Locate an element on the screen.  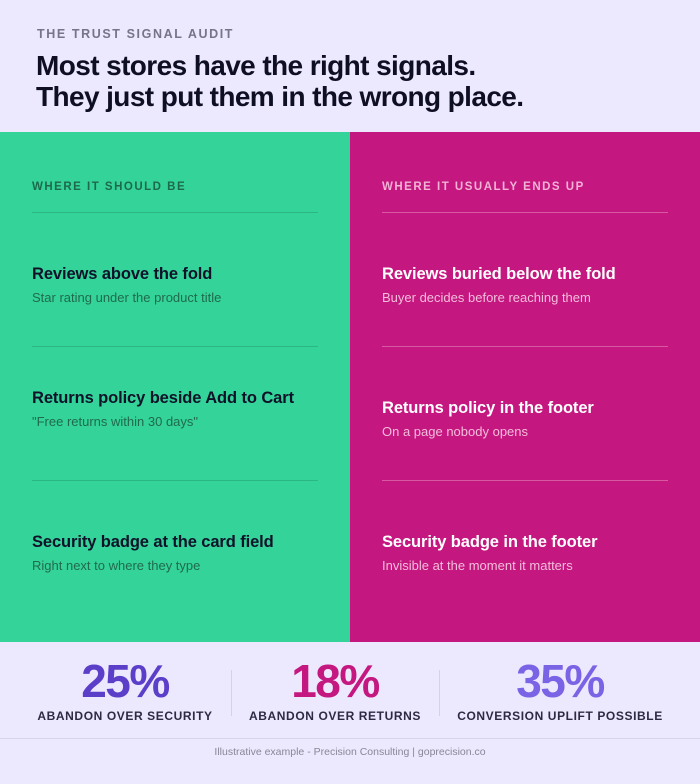
item-title: Returns policy in the footer is located at coordinates (488, 408).